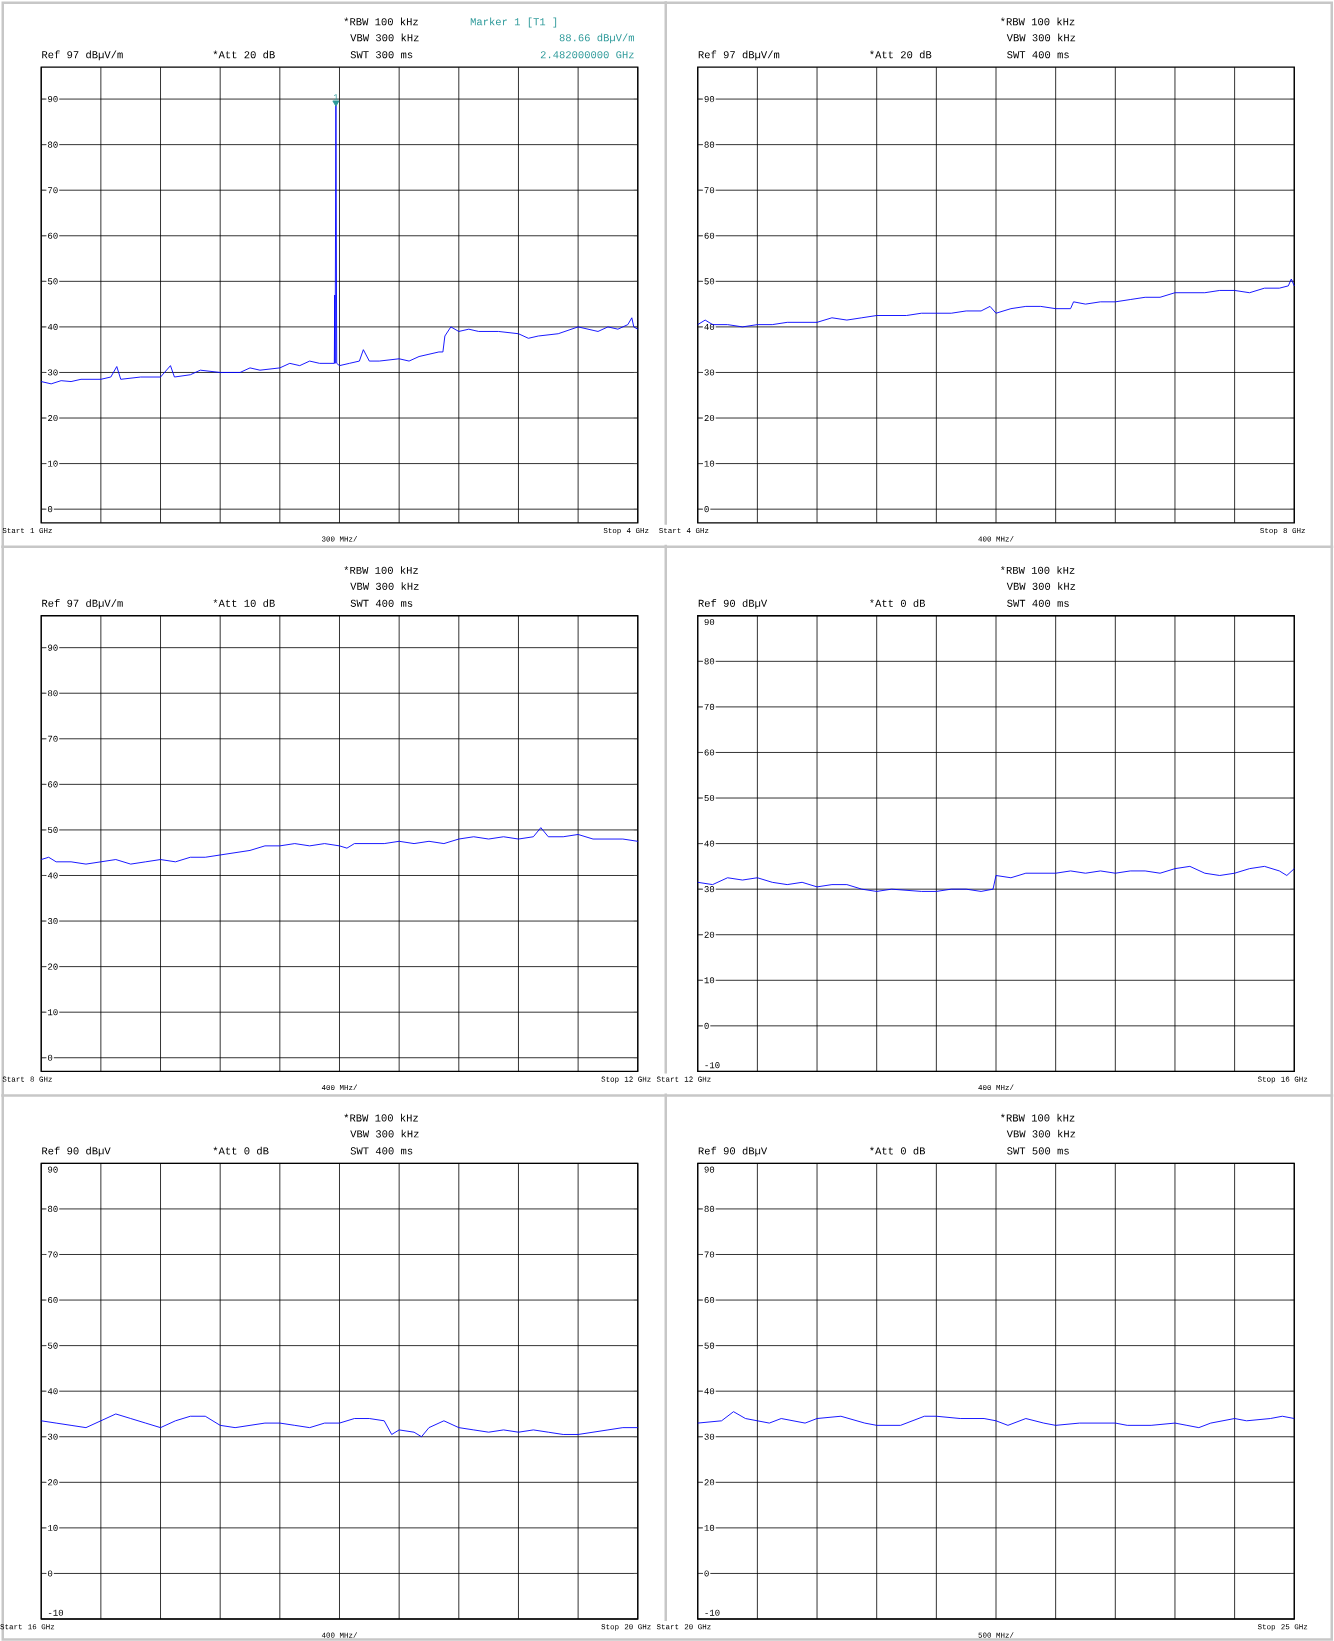  Describe the element at coordinates (339, 1425) in the screenshot. I see `line-series` at that location.